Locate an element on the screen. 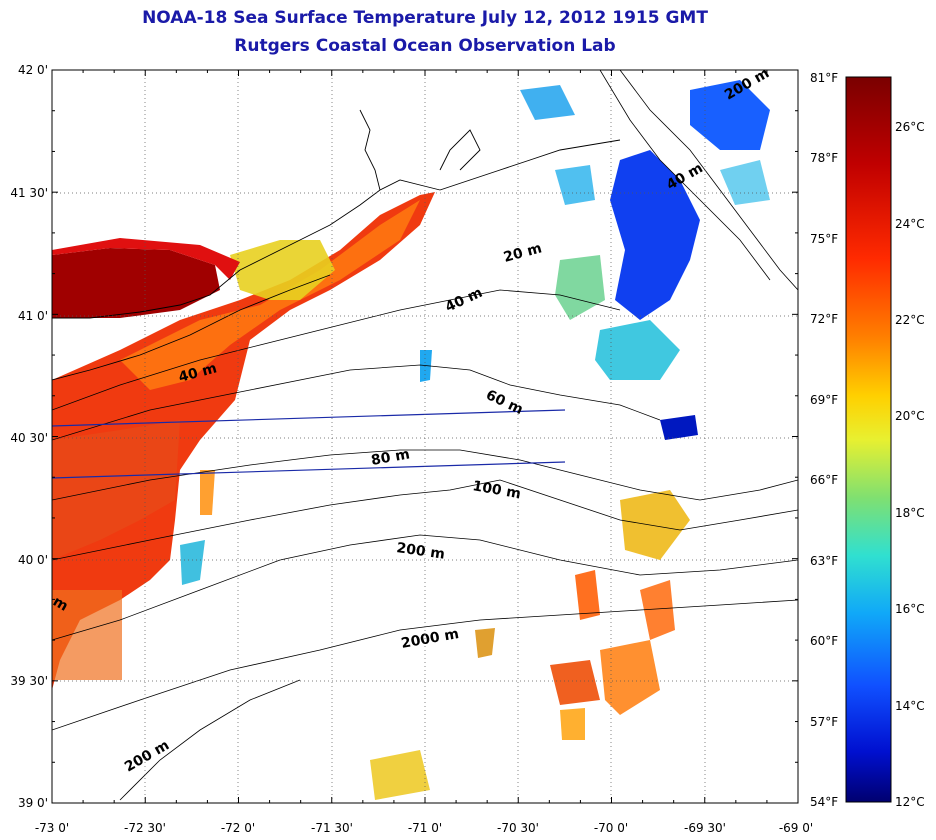 The width and height of the screenshot is (936, 840). lon-label-70: -70 0' is located at coordinates (611, 828).